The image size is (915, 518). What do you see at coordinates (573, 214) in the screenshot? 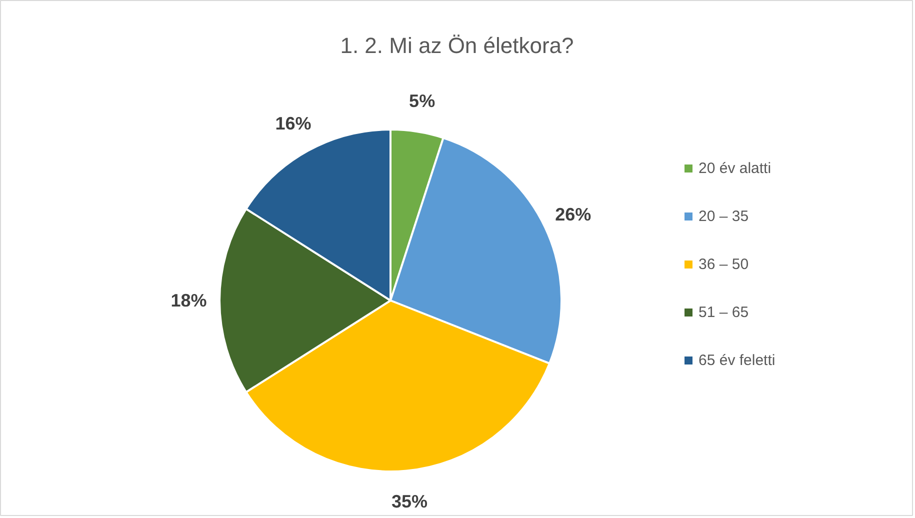
I see `data-label: 26%` at bounding box center [573, 214].